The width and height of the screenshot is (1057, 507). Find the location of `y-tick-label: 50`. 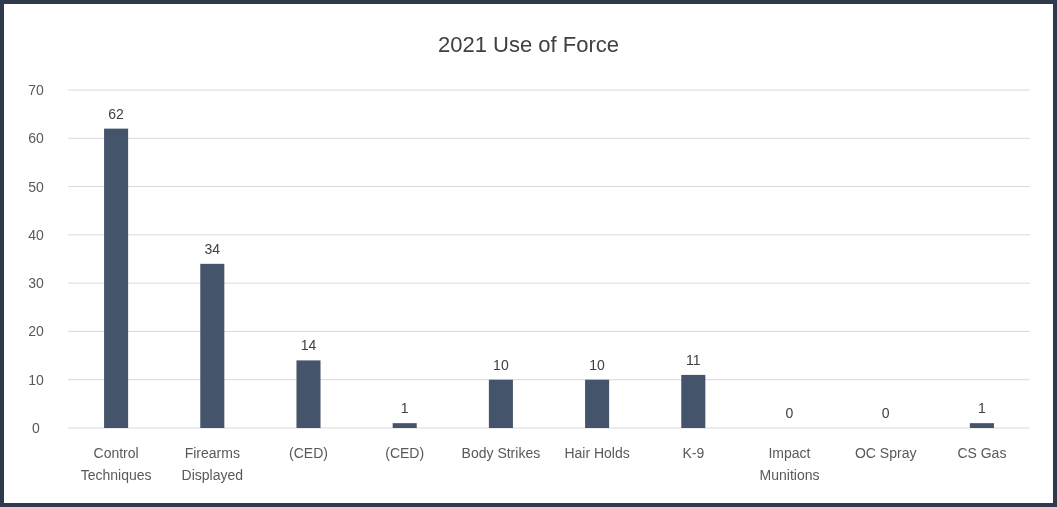

y-tick-label: 50 is located at coordinates (36, 186).